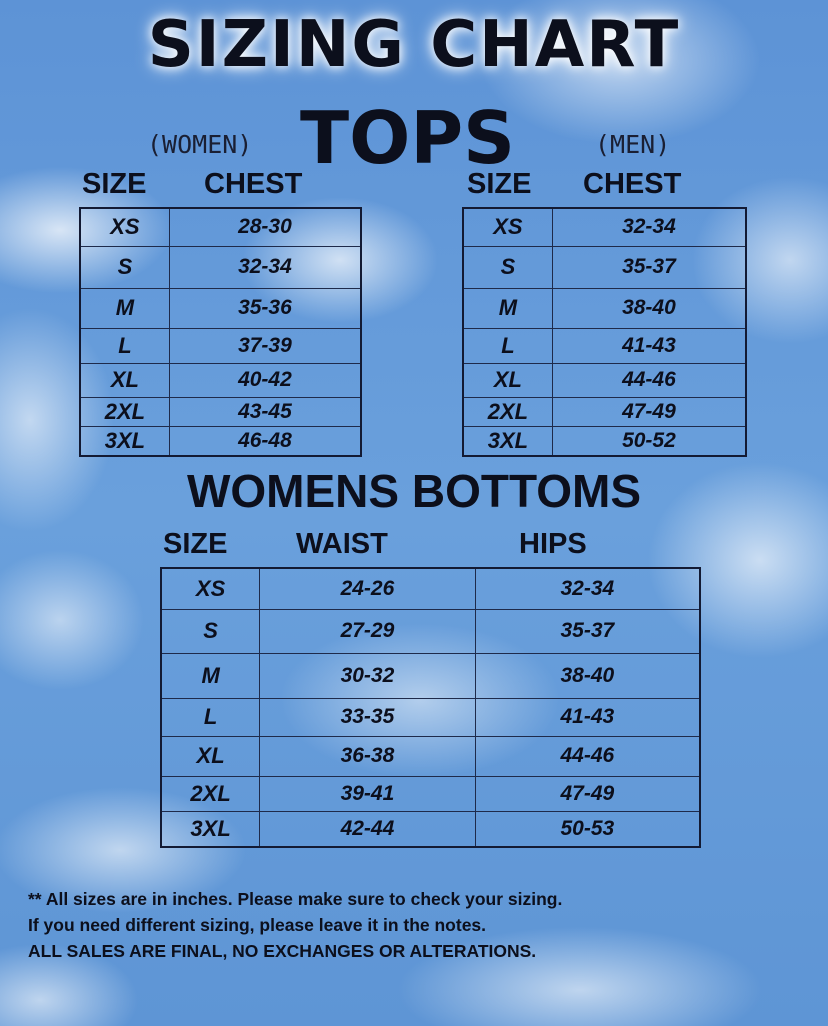  What do you see at coordinates (367, 675) in the screenshot?
I see `measurement-cell: 30-32` at bounding box center [367, 675].